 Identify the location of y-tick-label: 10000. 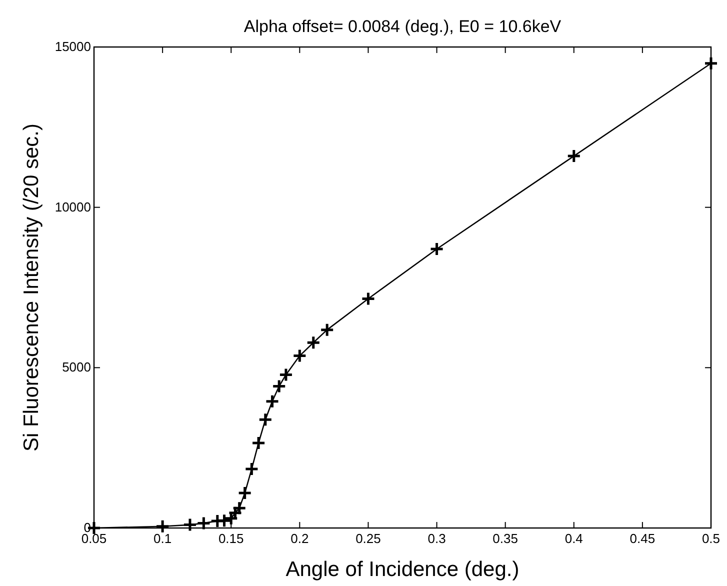
(72, 206).